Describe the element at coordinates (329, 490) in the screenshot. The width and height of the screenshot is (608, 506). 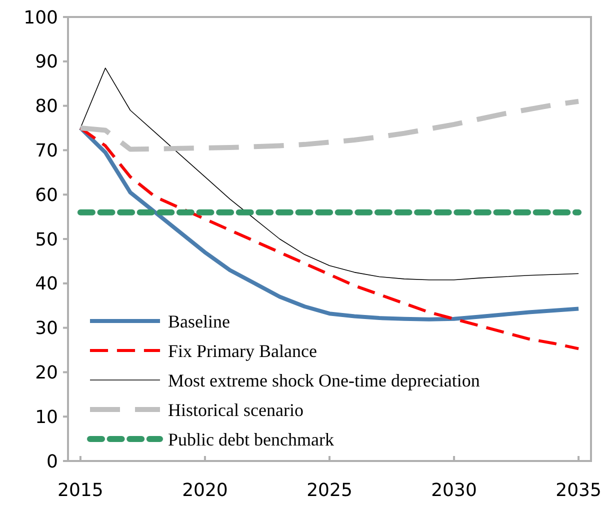
I see `x-tick-label: 2025` at that location.